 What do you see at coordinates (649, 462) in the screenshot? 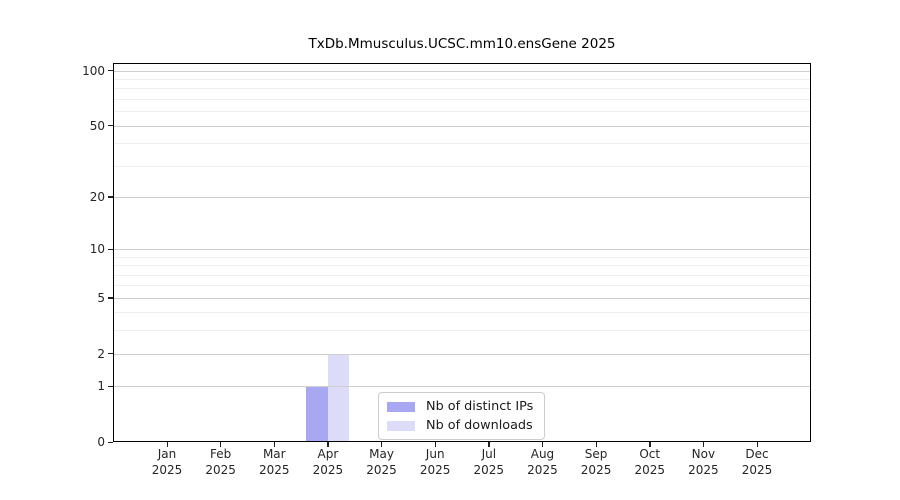
I see `x-tick-label-oct: Oct 2025` at bounding box center [649, 462].